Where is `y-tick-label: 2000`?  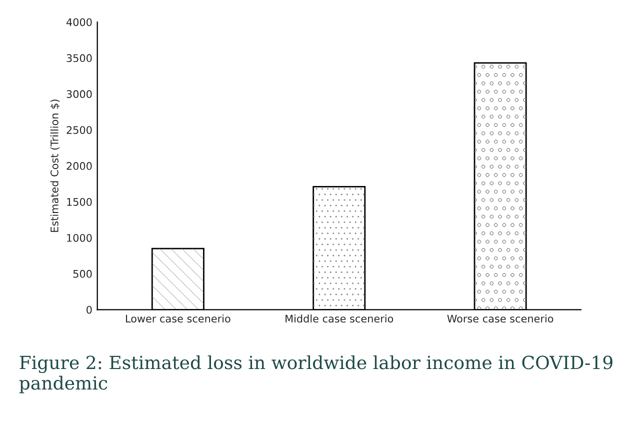
y-tick-label: 2000 is located at coordinates (79, 166).